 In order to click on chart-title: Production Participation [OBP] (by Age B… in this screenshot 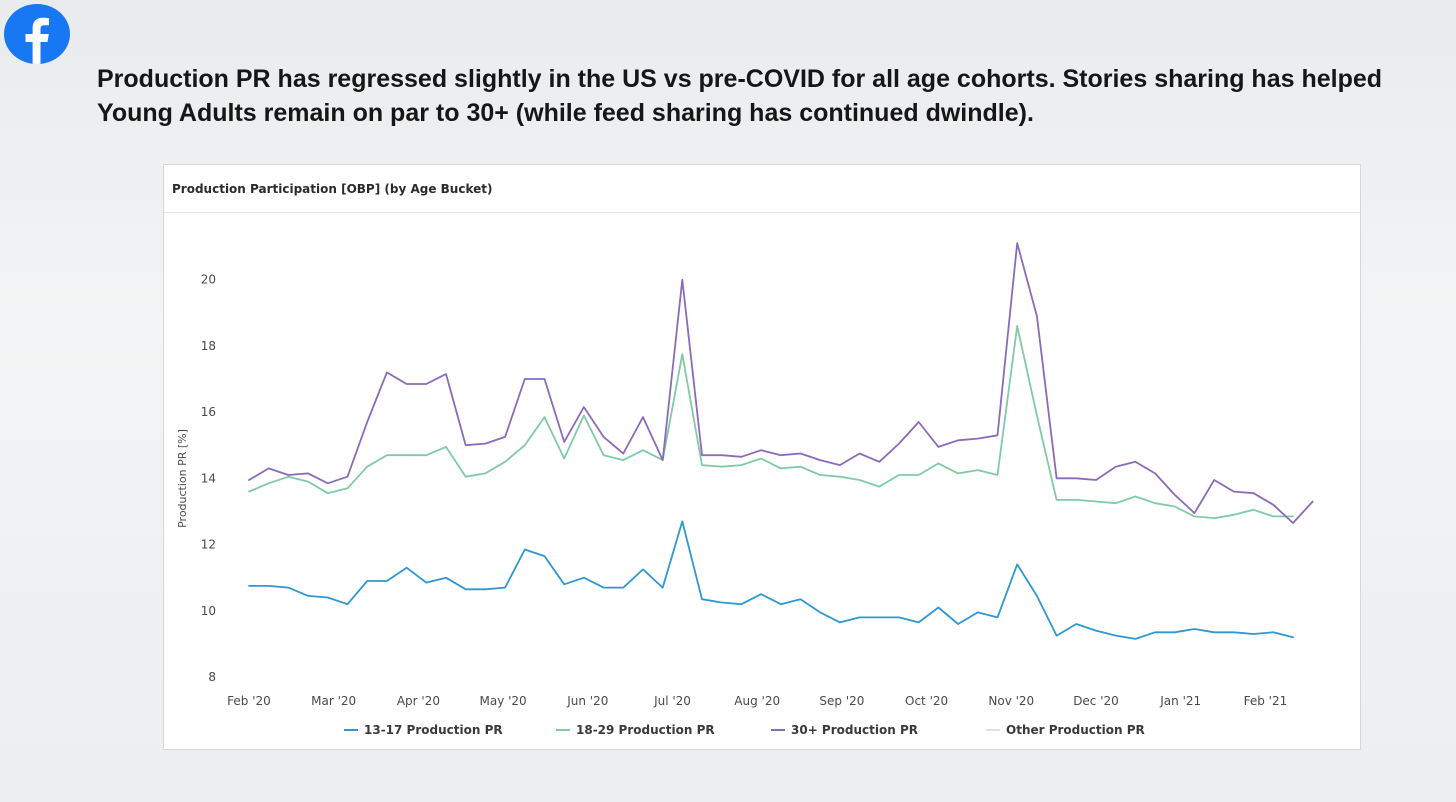, I will do `click(332, 189)`.